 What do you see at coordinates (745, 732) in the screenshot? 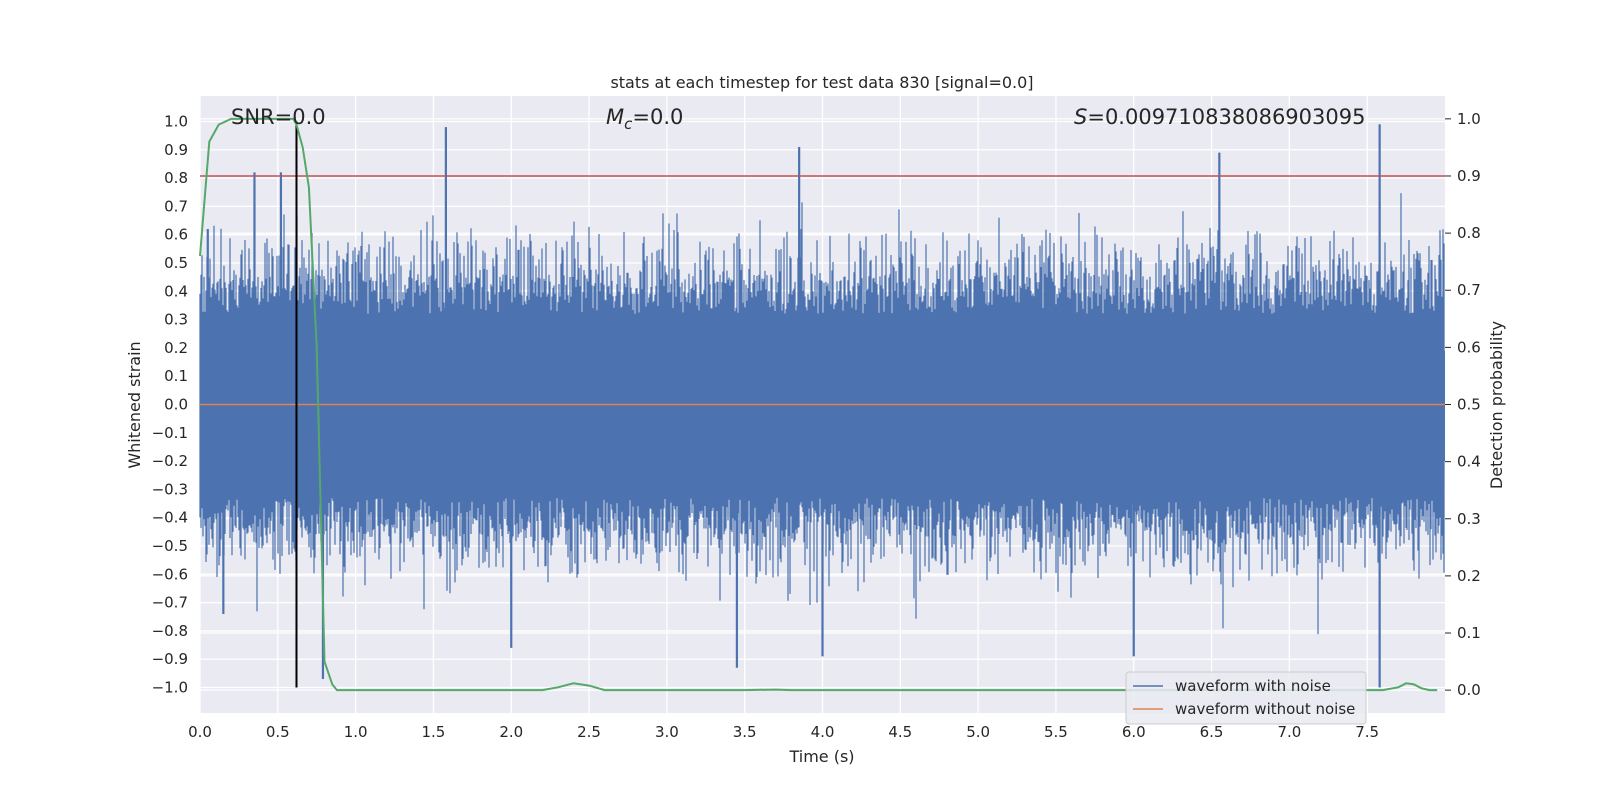
I see `x-tick-label: 3.5` at bounding box center [745, 732].